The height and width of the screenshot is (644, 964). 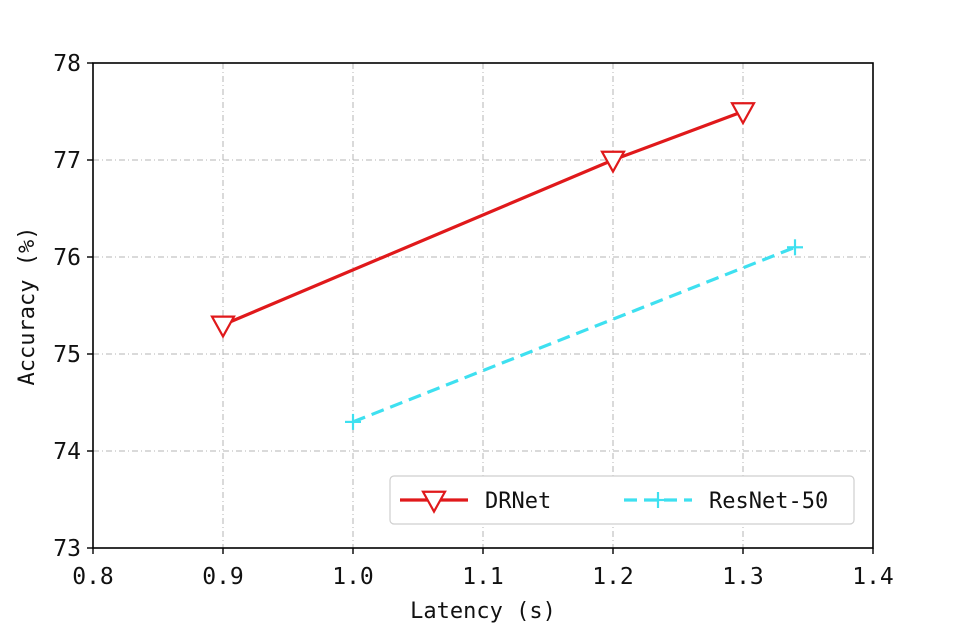 I want to click on x-tick-label: 0.9, so click(x=223, y=577).